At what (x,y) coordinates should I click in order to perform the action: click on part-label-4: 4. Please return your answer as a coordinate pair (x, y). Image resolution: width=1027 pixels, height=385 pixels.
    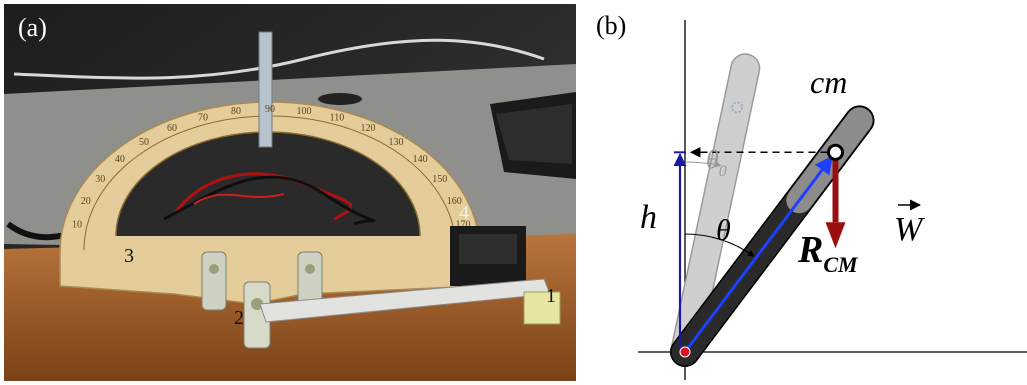
    Looking at the image, I should click on (464, 213).